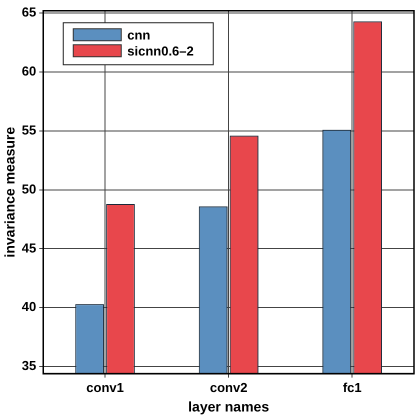 This screenshot has width=416, height=416. I want to click on legend-label: sicnn0.6–2, so click(160, 50).